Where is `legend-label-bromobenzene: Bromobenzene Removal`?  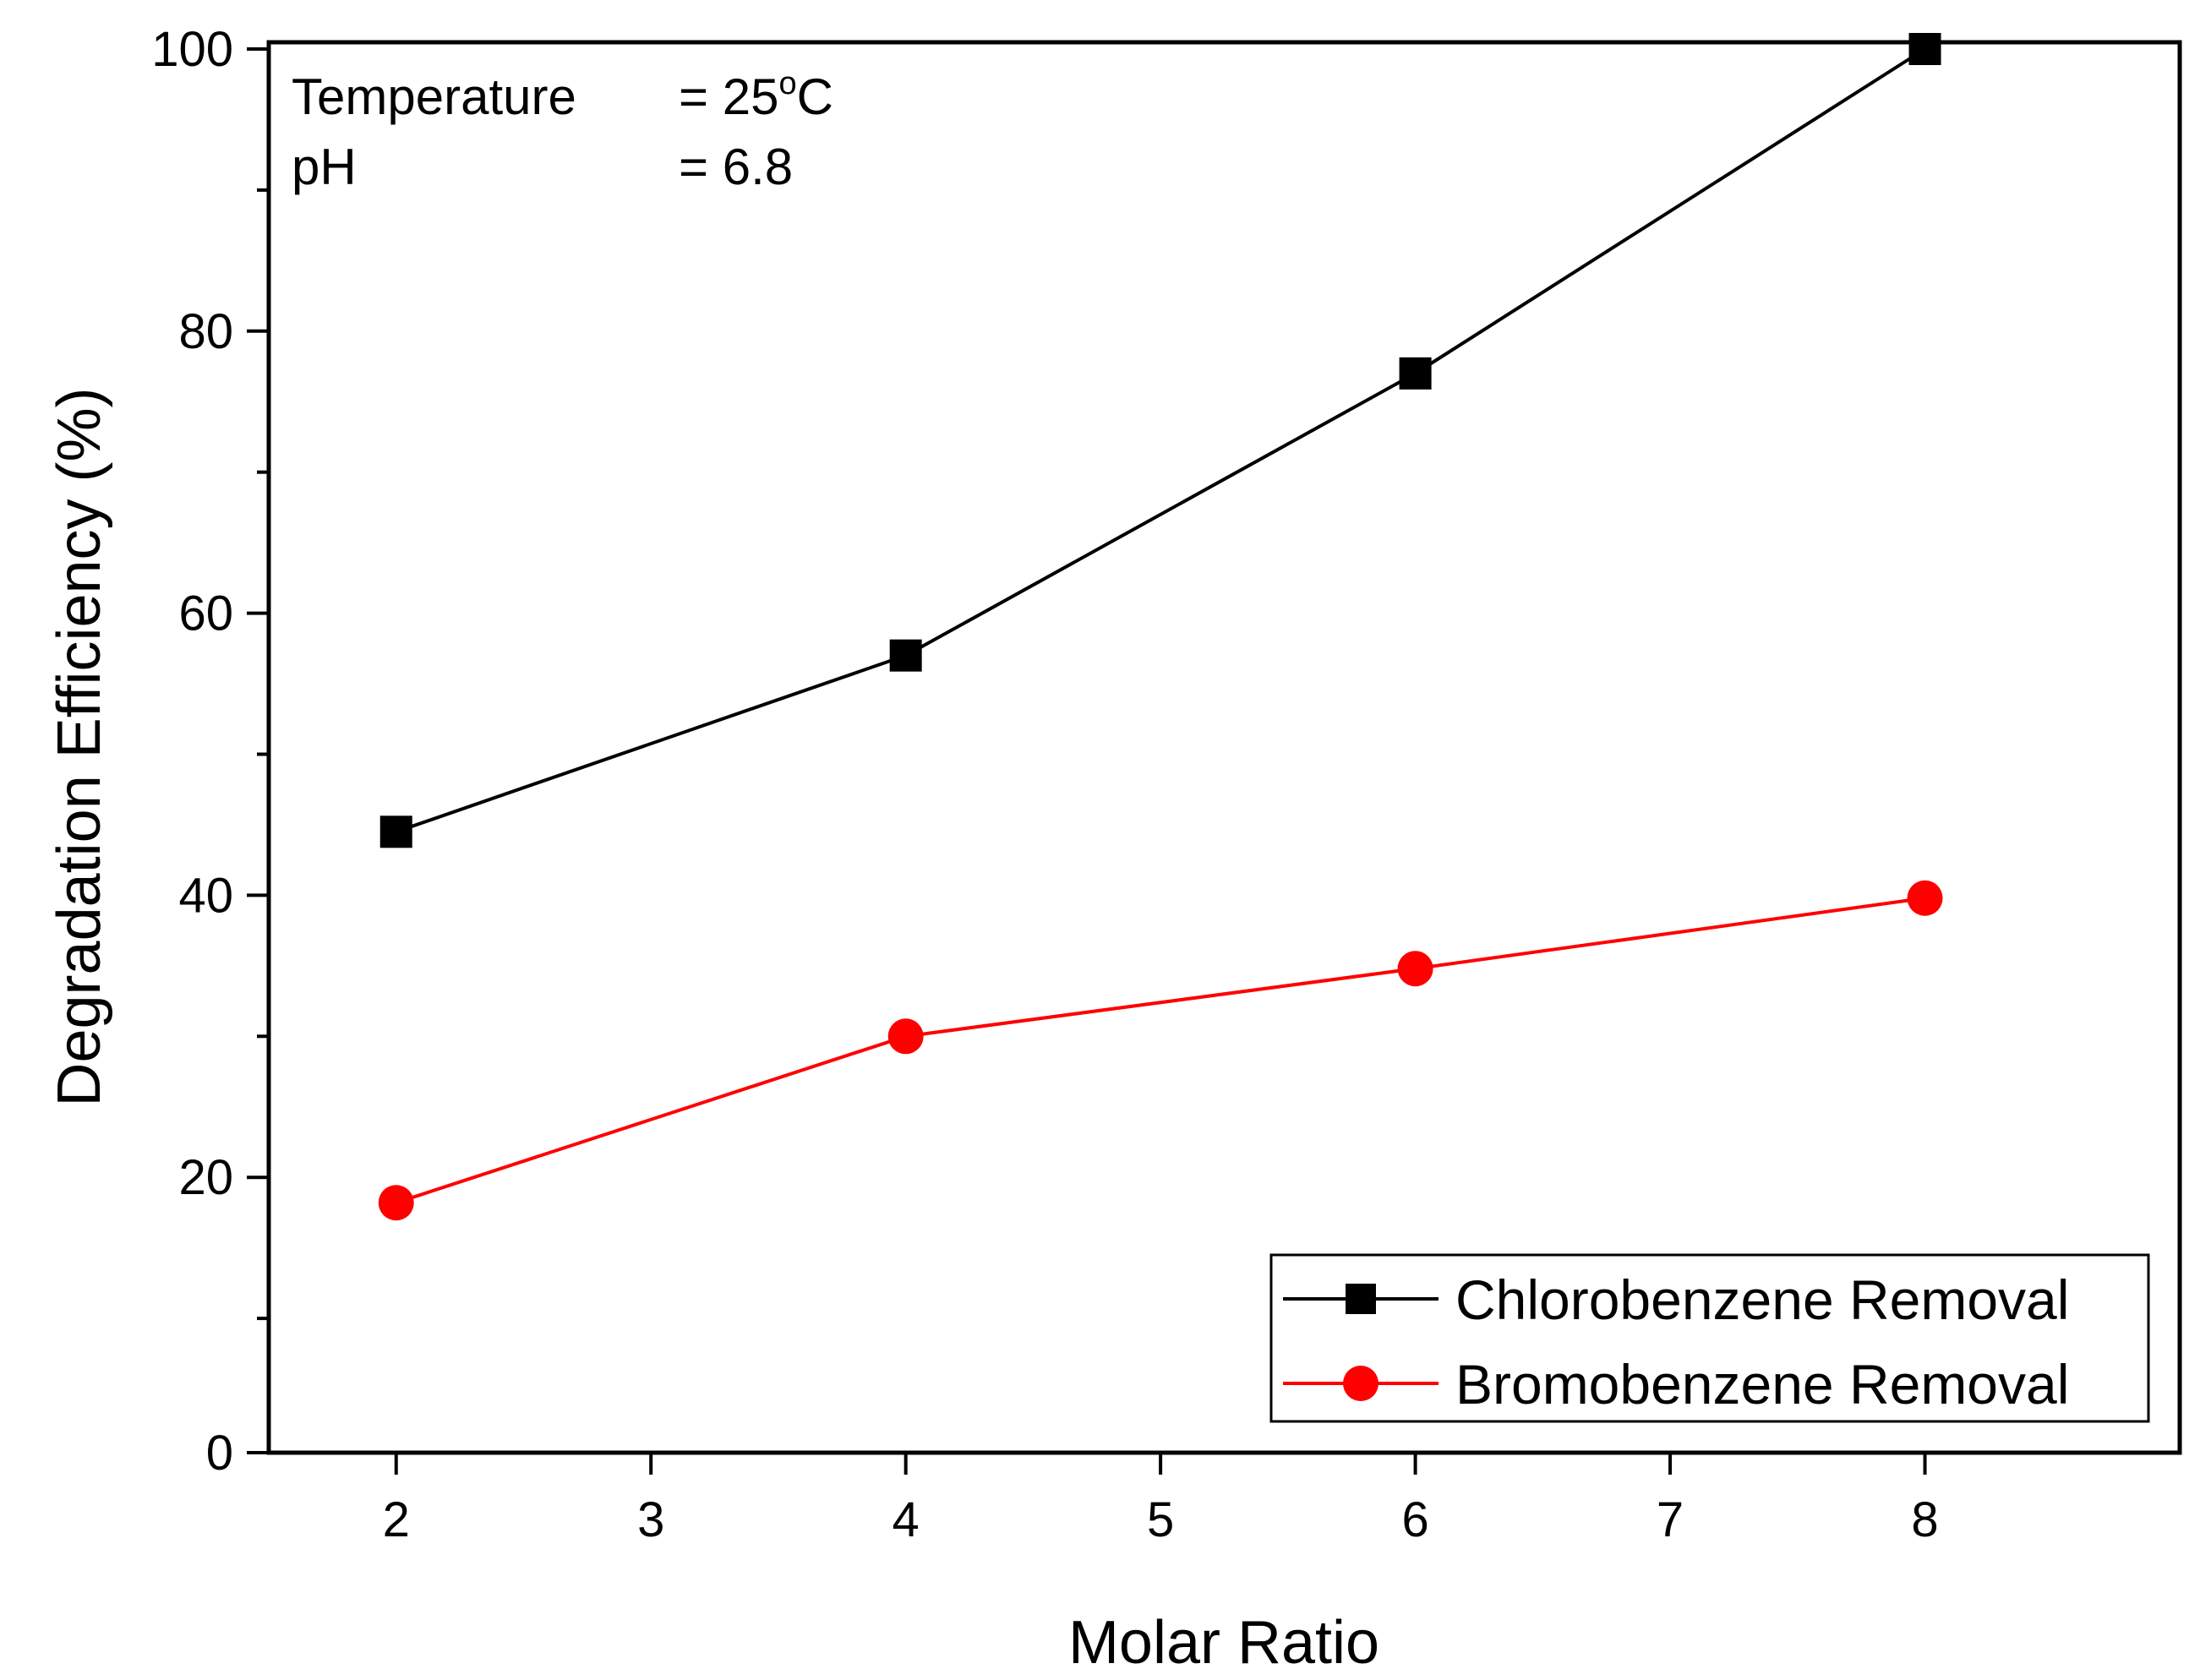 legend-label-bromobenzene: Bromobenzene Removal is located at coordinates (1762, 1384).